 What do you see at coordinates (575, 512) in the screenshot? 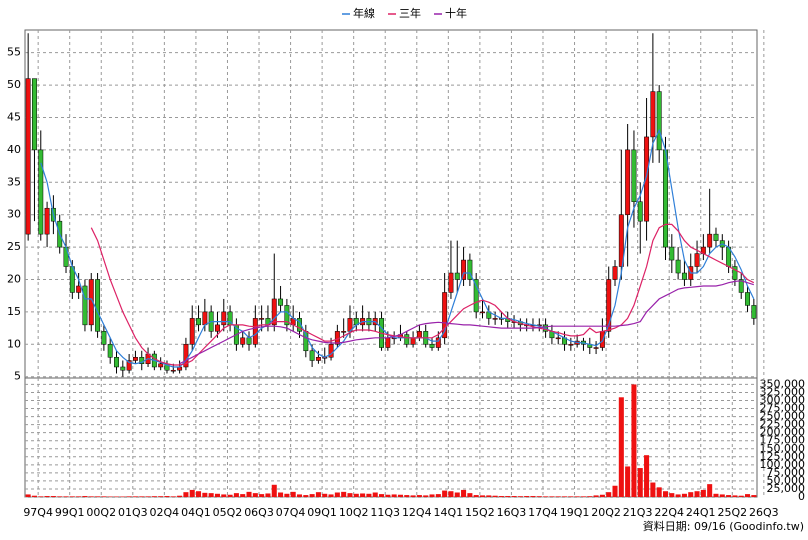
I see `x-tick-label: 19Q1` at bounding box center [575, 512].